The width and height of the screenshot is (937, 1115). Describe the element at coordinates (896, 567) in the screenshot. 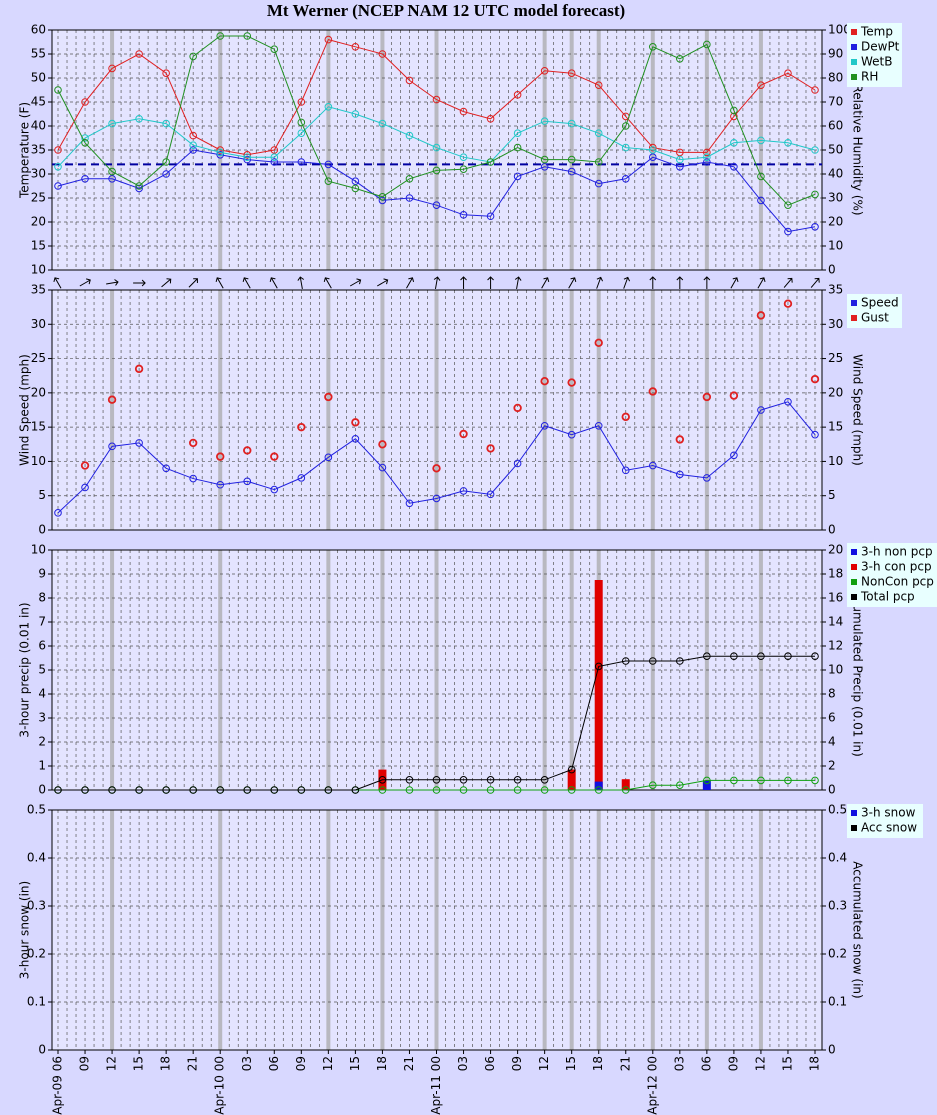

I see `legend-label: 3-h con pcp` at that location.